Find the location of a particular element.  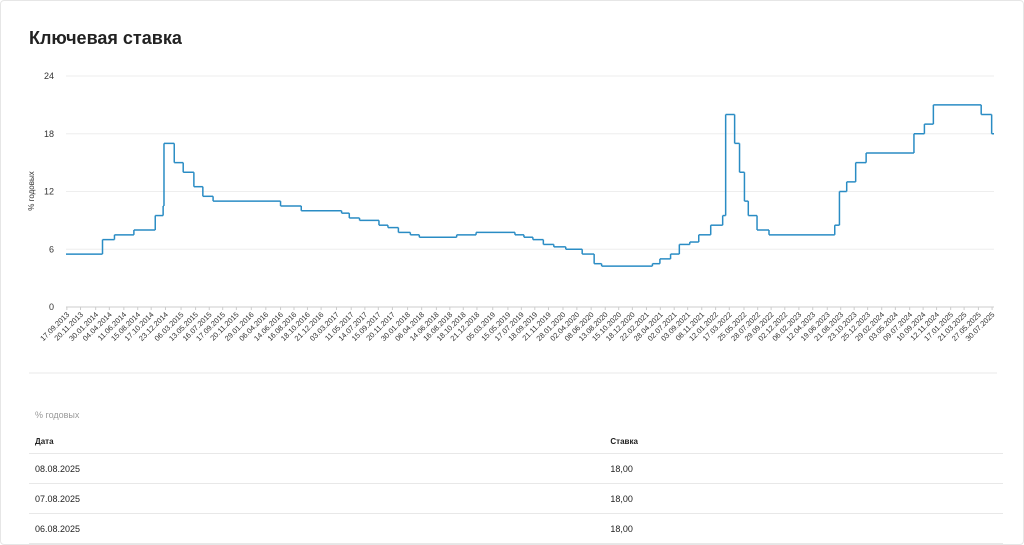

table-row: 07.08.2025 18,00 is located at coordinates (516, 498).